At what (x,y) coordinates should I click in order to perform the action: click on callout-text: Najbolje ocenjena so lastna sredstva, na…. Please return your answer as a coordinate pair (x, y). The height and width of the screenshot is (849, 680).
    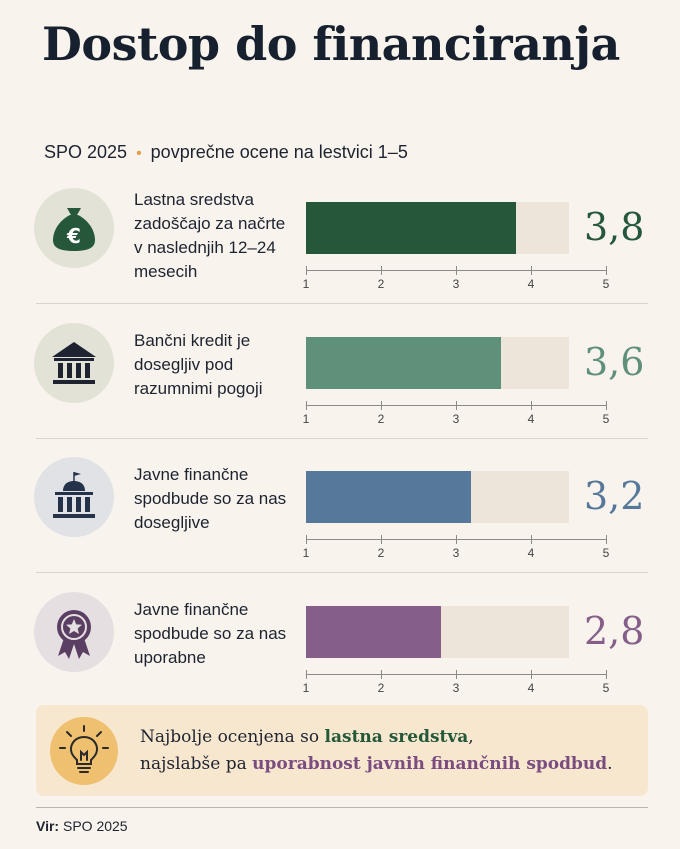
    Looking at the image, I should click on (390, 751).